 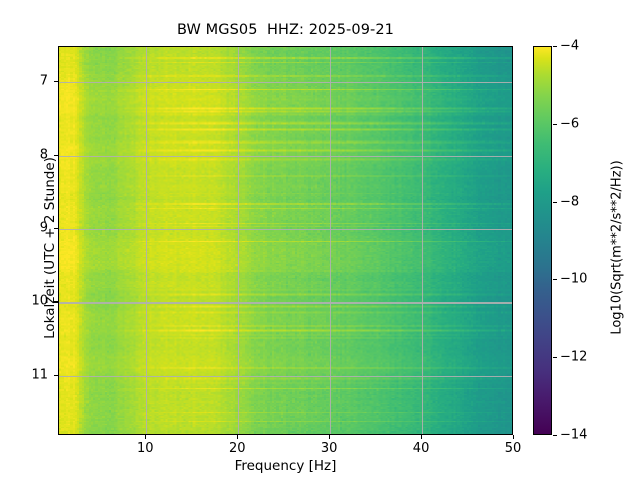 What do you see at coordinates (39, 375) in the screenshot?
I see `y-tick-label: 11` at bounding box center [39, 375].